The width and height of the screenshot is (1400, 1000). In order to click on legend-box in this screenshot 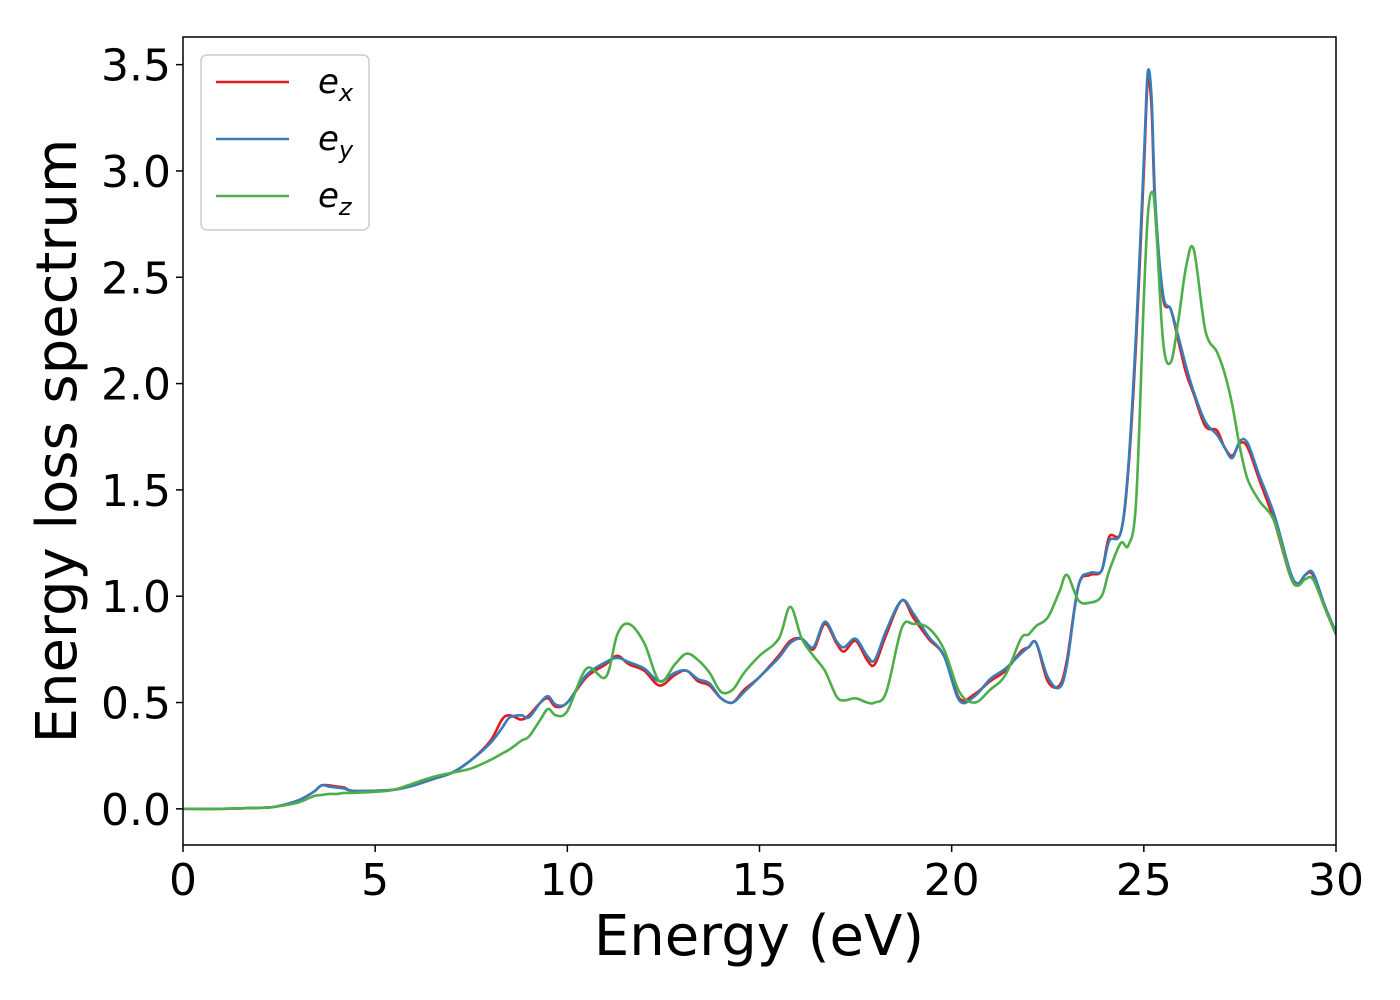, I will do `click(285, 142)`.